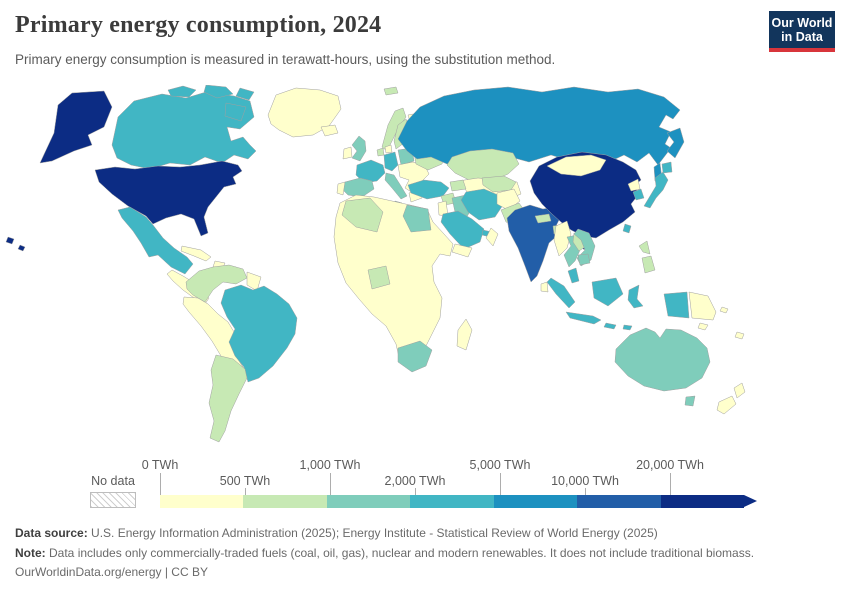 The height and width of the screenshot is (600, 850). What do you see at coordinates (656, 190) in the screenshot?
I see `region-japan` at bounding box center [656, 190].